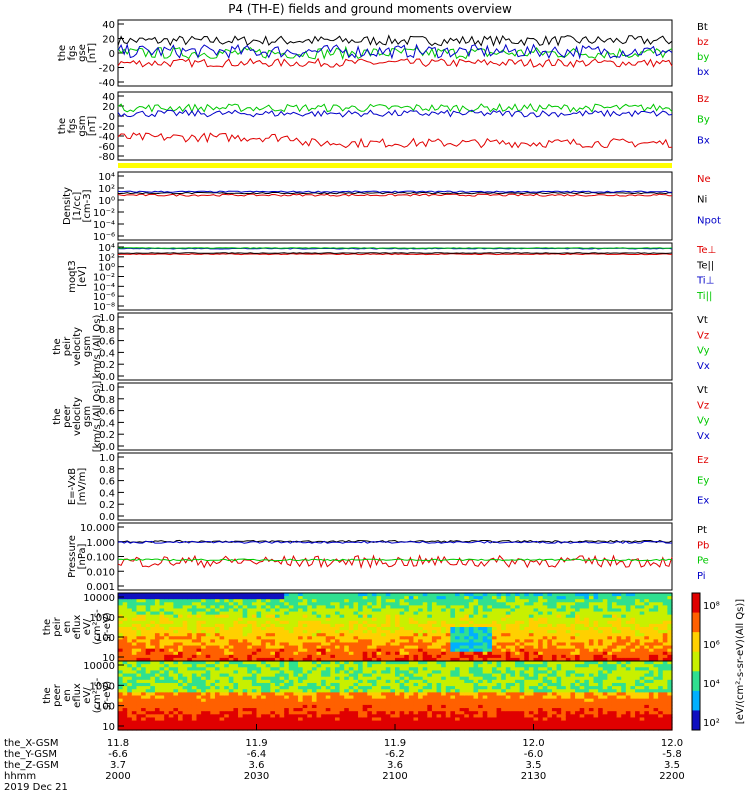  I want to click on legend-Vy: Vy, so click(703, 351).